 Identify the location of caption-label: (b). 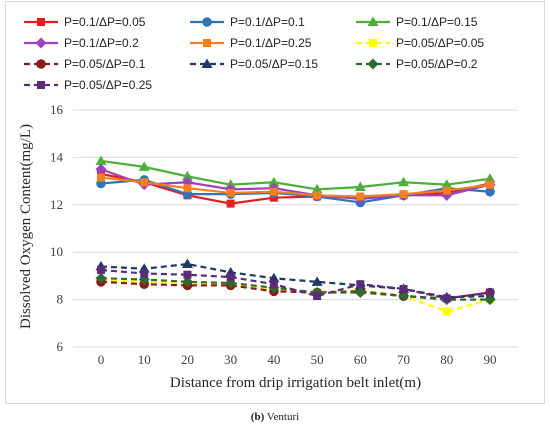
(257, 417).